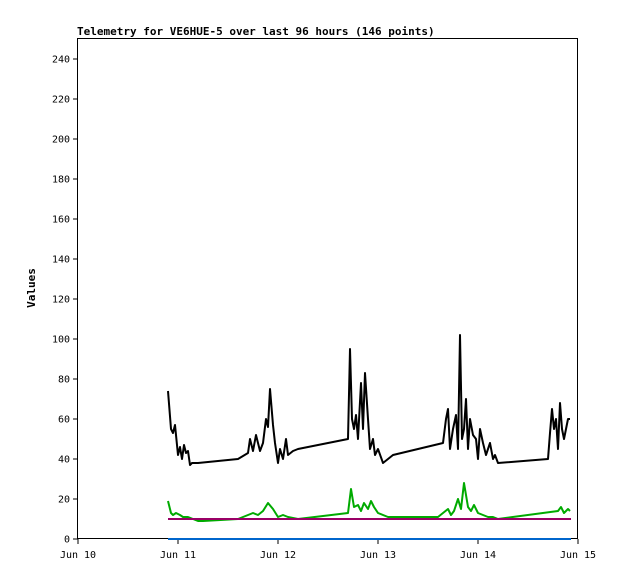  Describe the element at coordinates (61, 100) in the screenshot. I see `y-tick-label: 220` at that location.